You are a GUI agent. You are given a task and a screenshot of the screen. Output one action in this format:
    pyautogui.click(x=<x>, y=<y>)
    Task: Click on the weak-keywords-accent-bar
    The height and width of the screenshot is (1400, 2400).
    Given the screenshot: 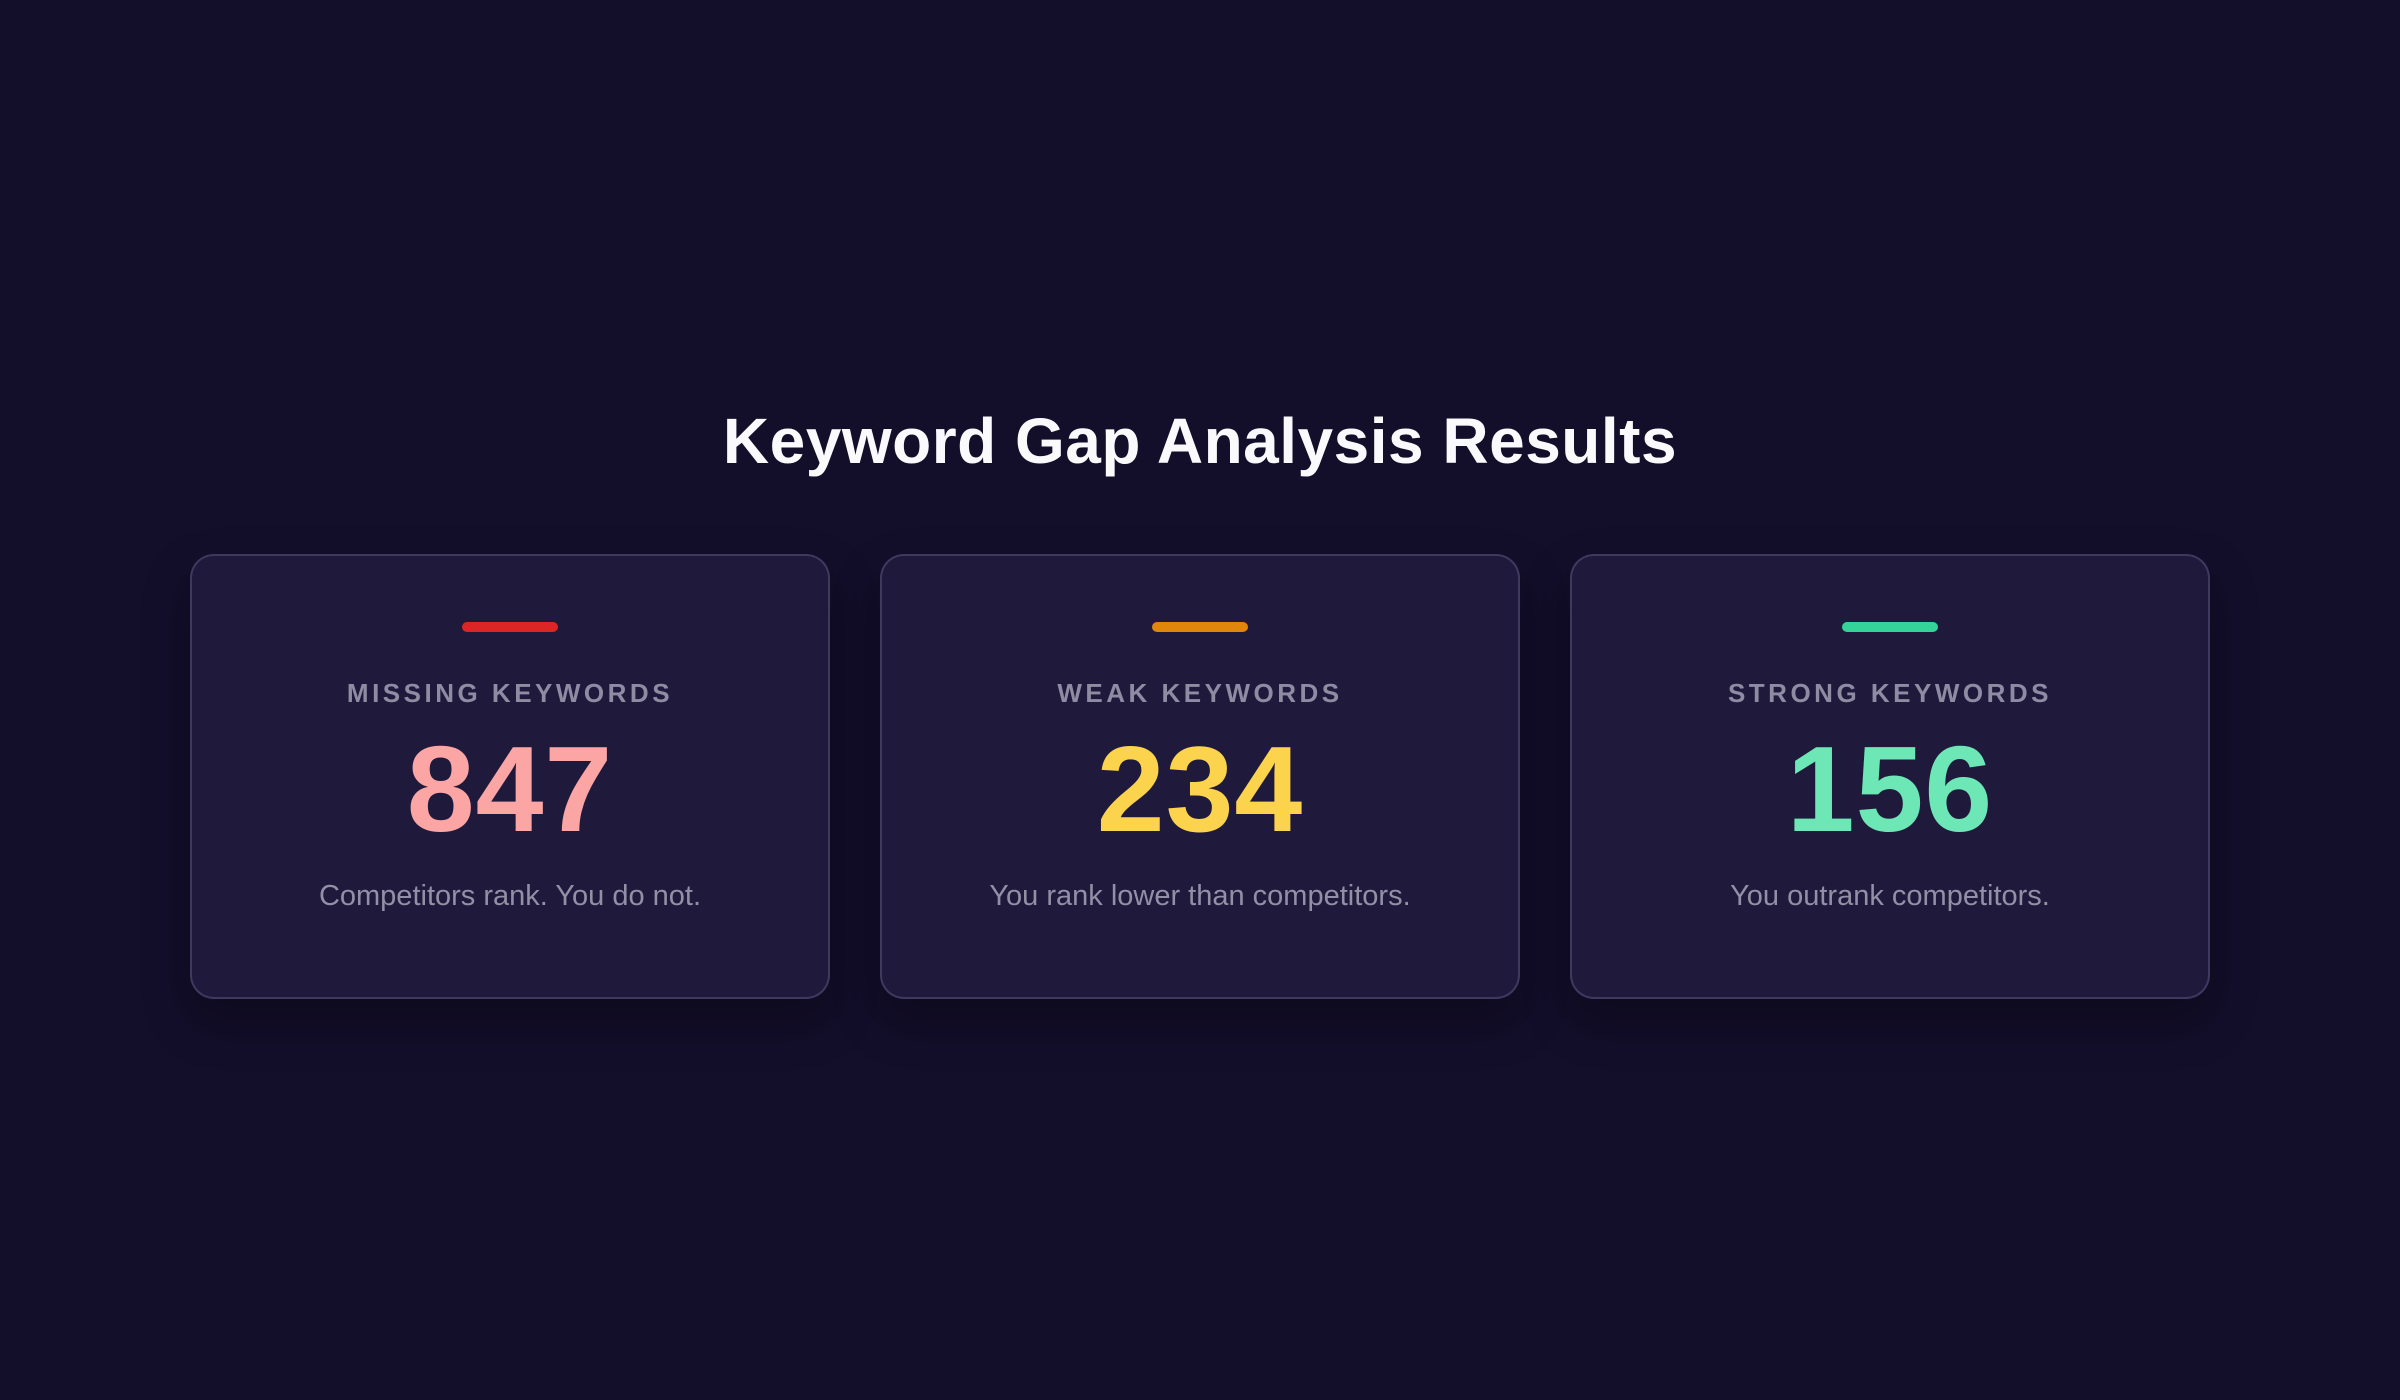 What is the action you would take?
    pyautogui.click(x=1200, y=627)
    